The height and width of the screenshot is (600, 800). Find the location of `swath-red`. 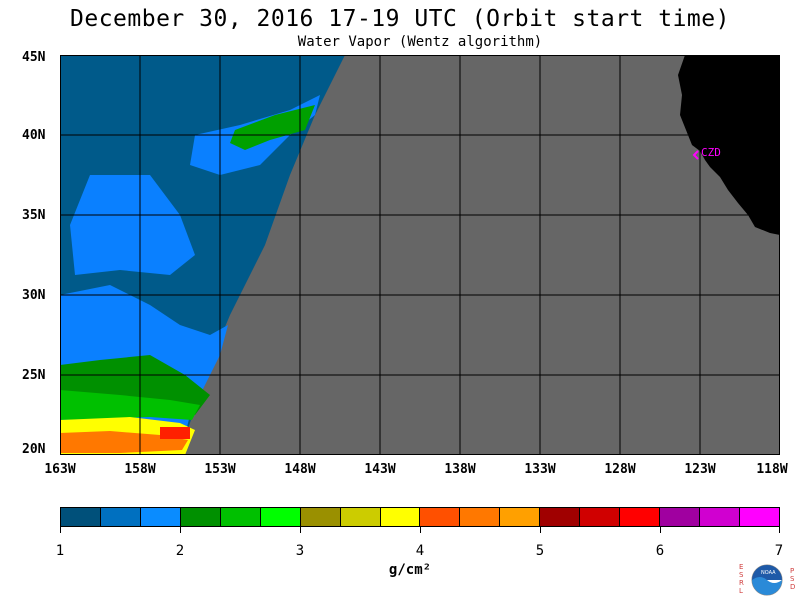

swath-red is located at coordinates (175, 433).